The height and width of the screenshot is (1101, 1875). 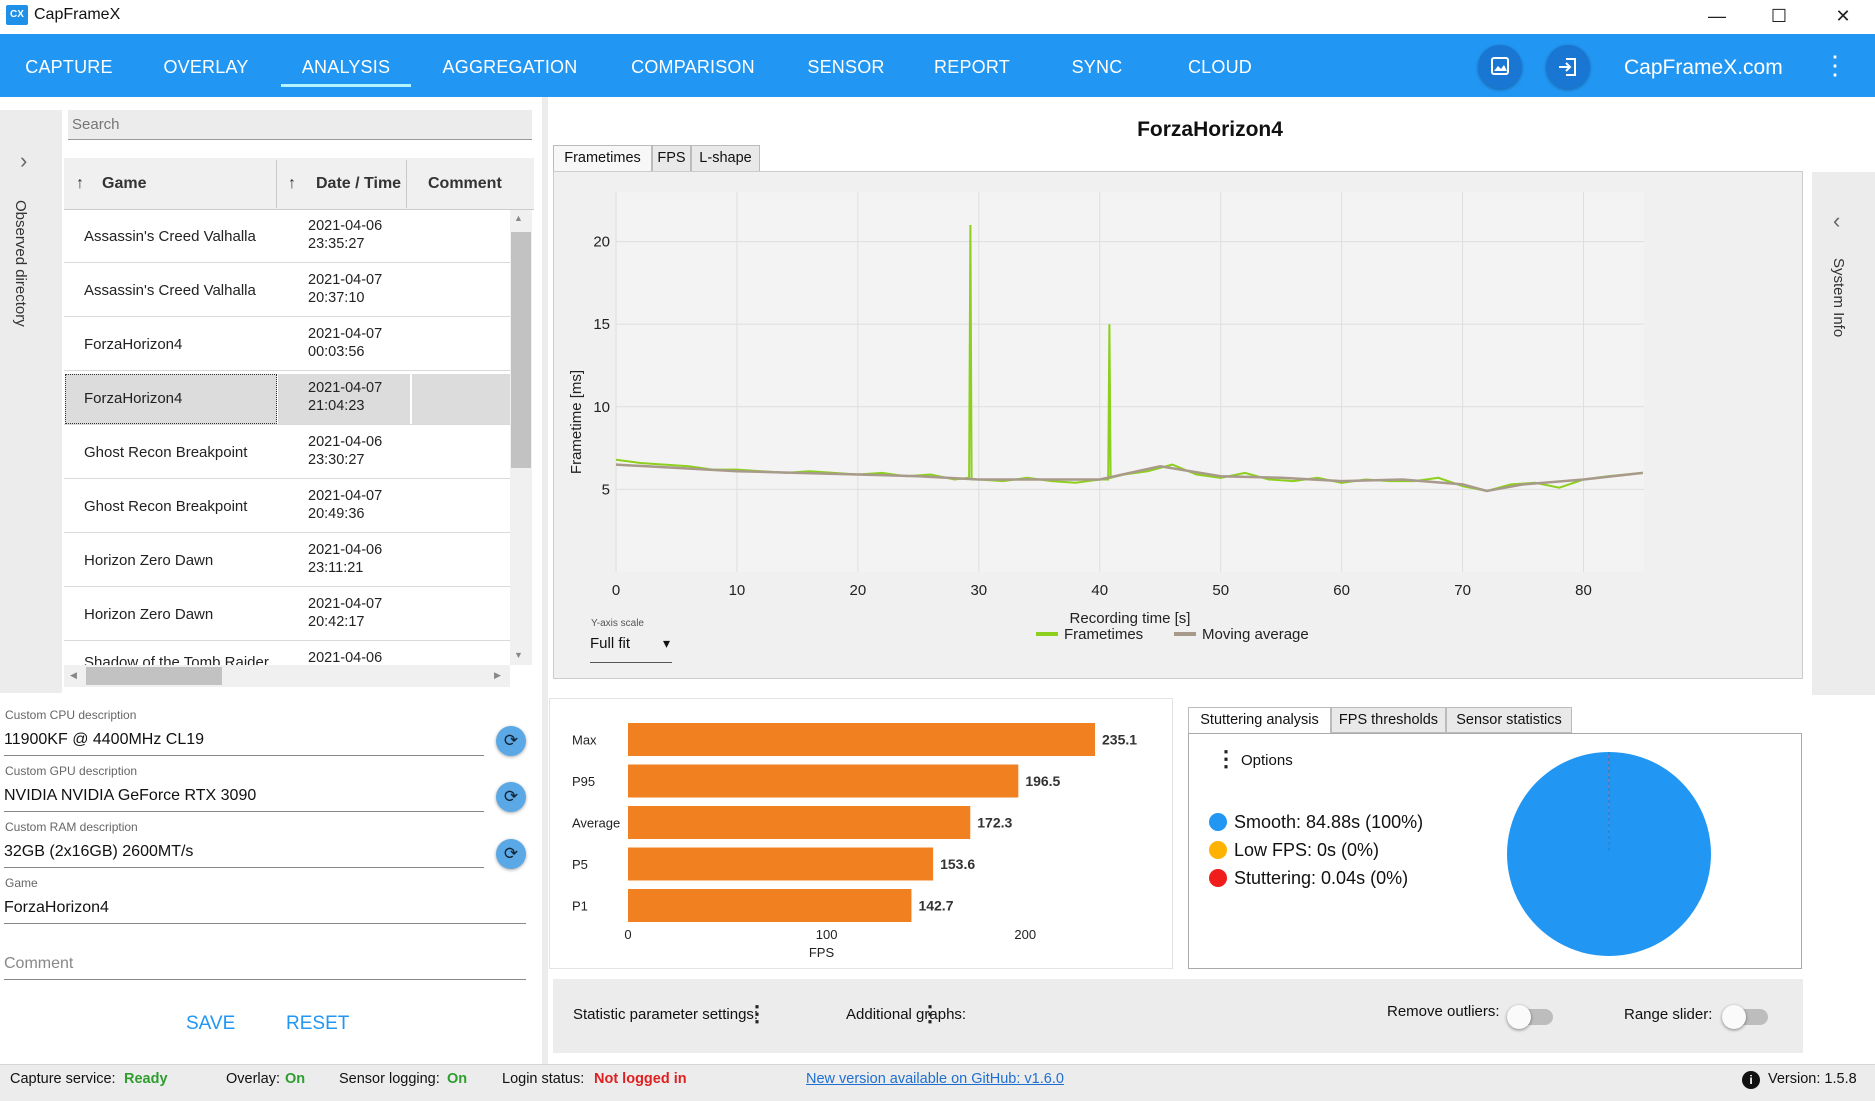 What do you see at coordinates (287, 398) in the screenshot?
I see `table-row-selected: ForzaHorizon4 2021-04-07 21:04:23` at bounding box center [287, 398].